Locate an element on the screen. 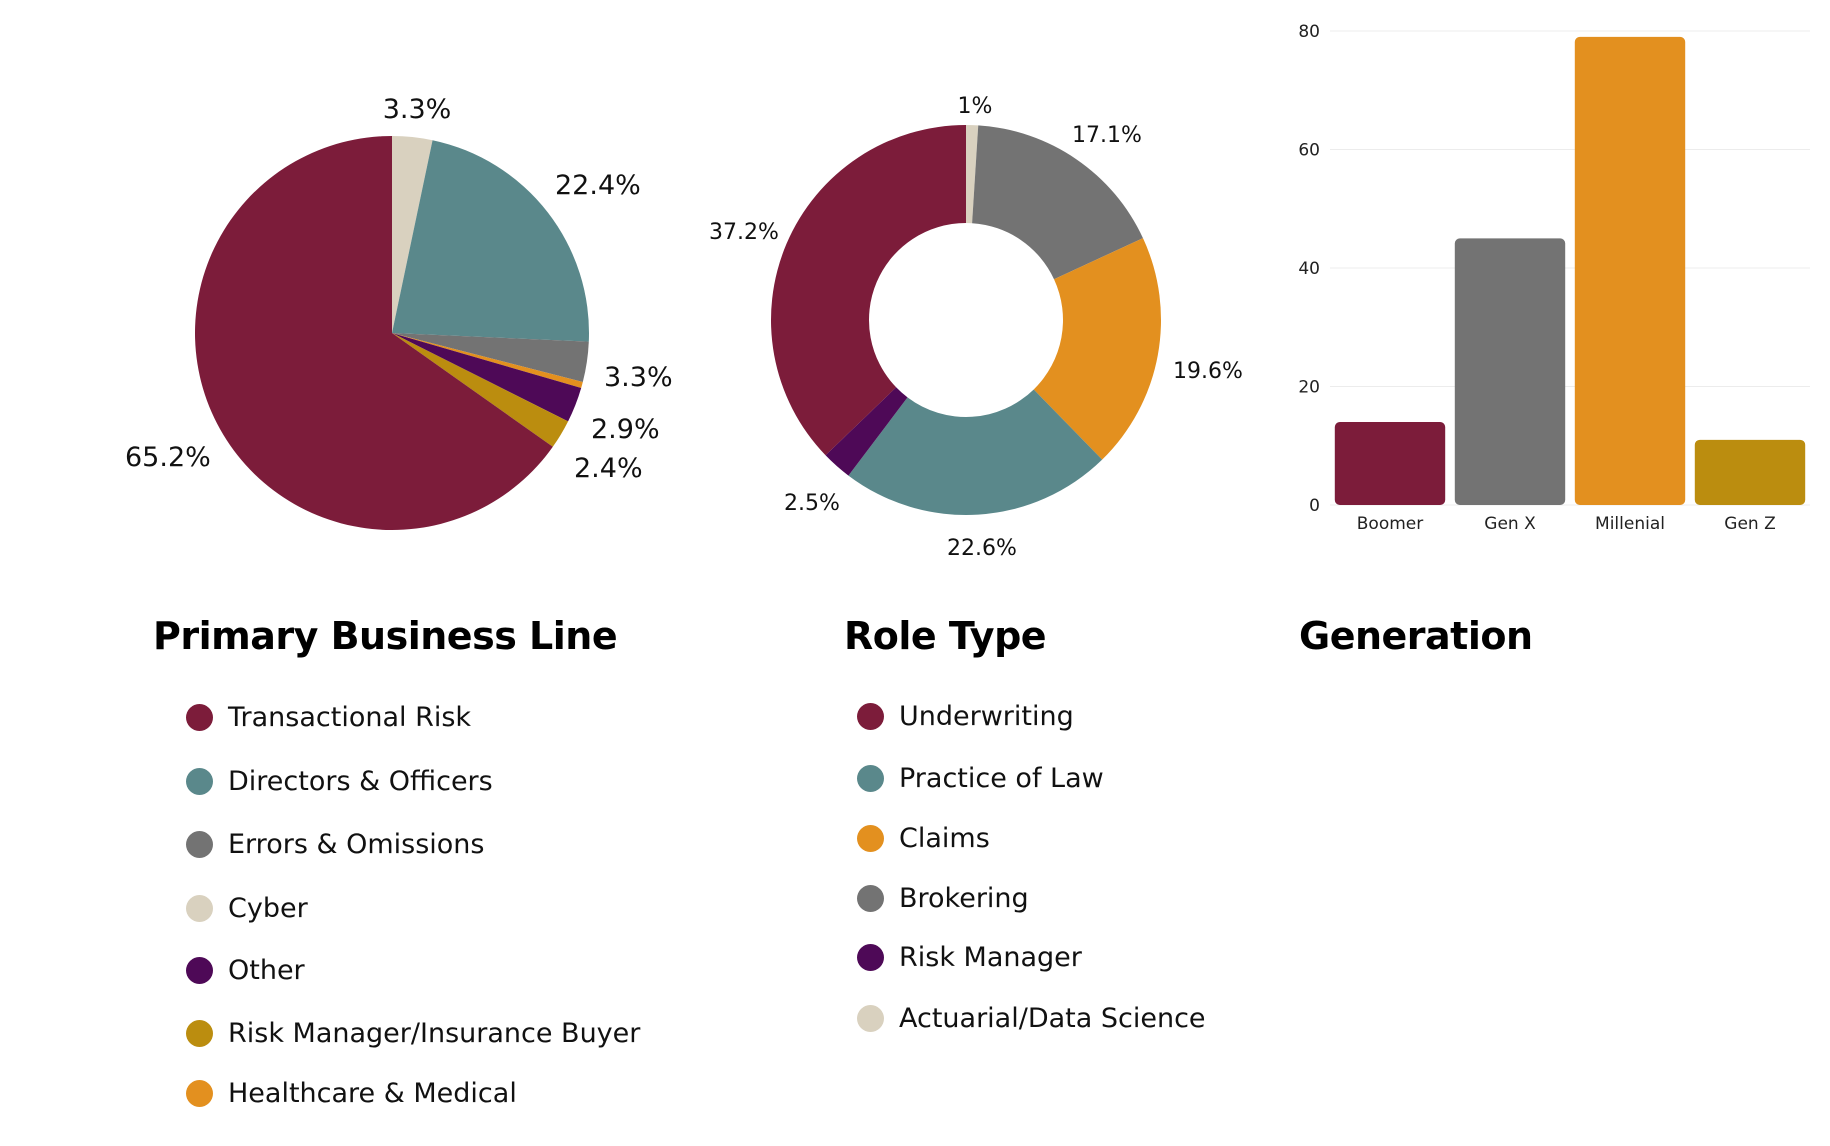 This screenshot has height=1146, width=1830. role-type-donut-labels: 1% 17.1% 19.6% 22.6% 2.5% 37.2% is located at coordinates (976, 327).